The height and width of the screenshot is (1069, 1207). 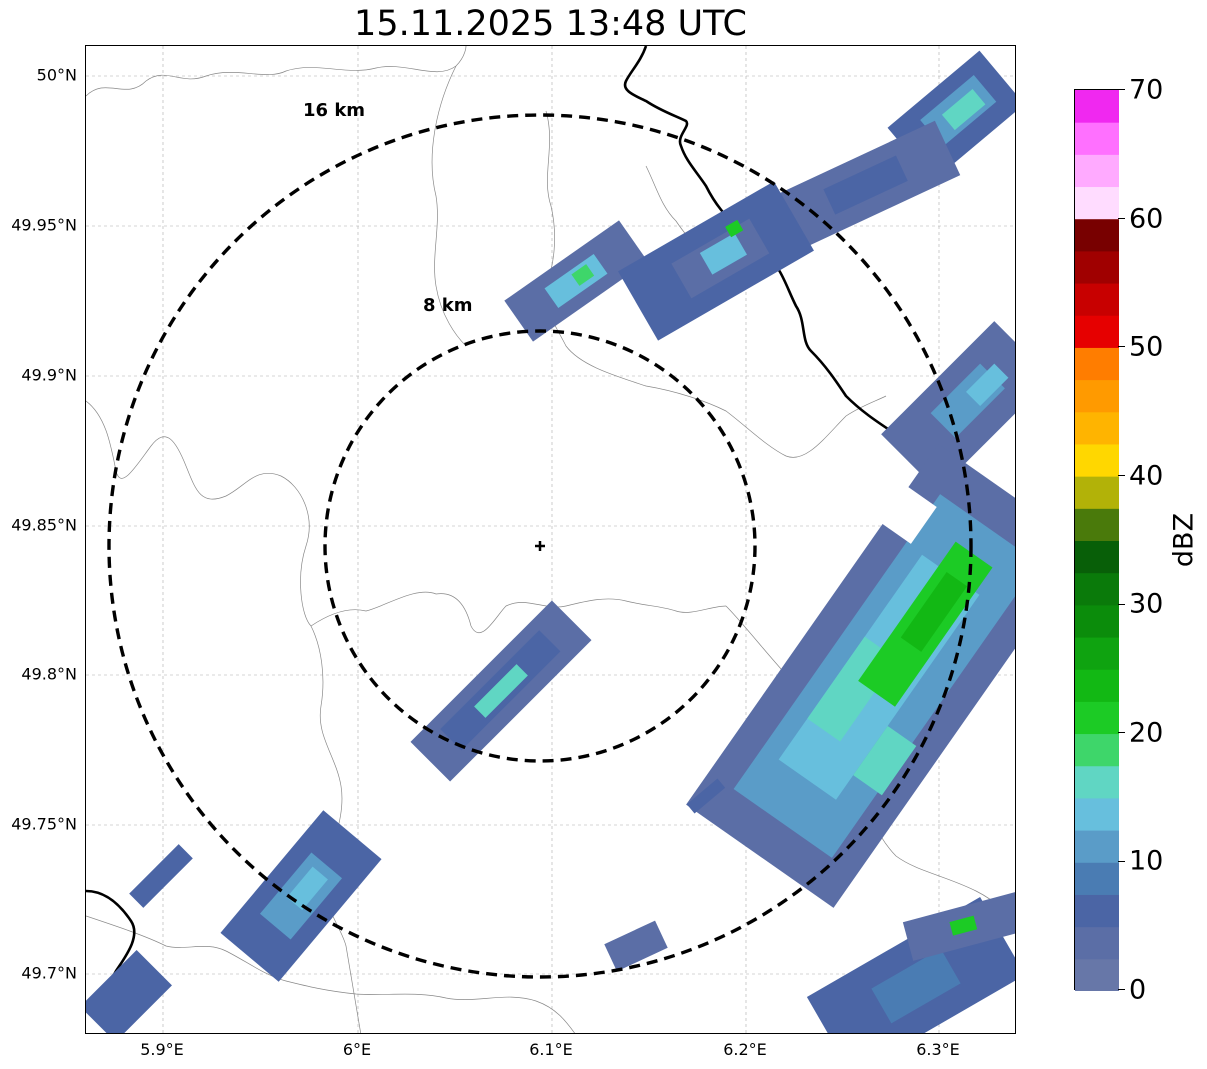 I want to click on colorbar, so click(x=1096, y=540).